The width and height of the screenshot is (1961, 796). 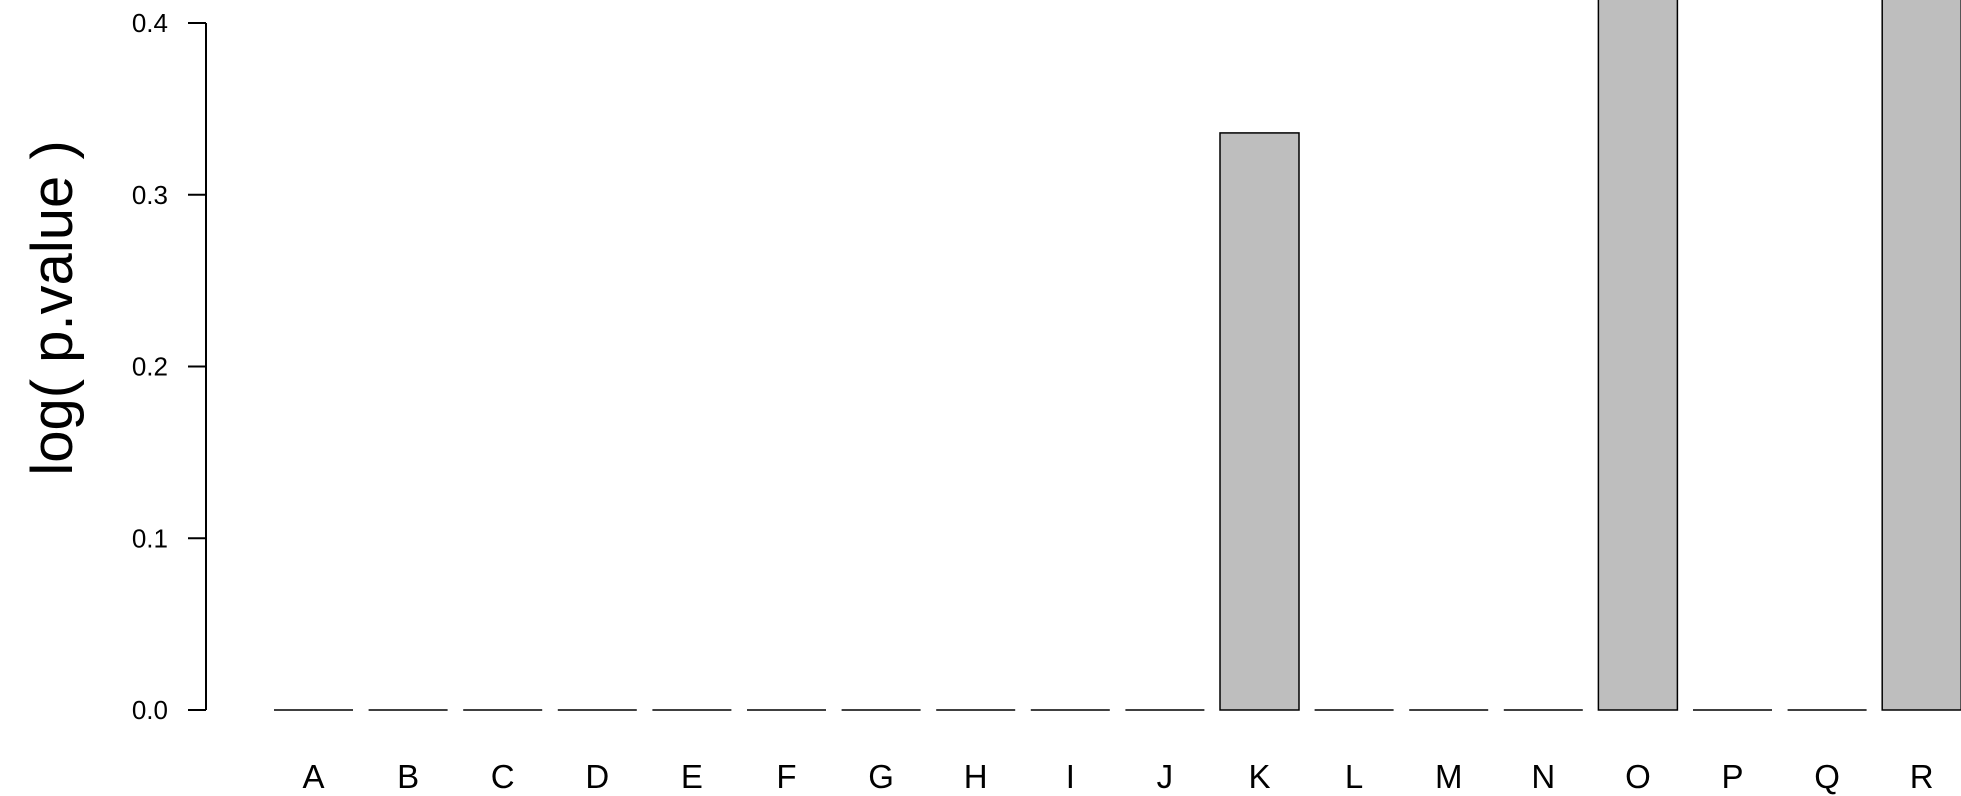 What do you see at coordinates (313, 776) in the screenshot?
I see `x-category-label: A` at bounding box center [313, 776].